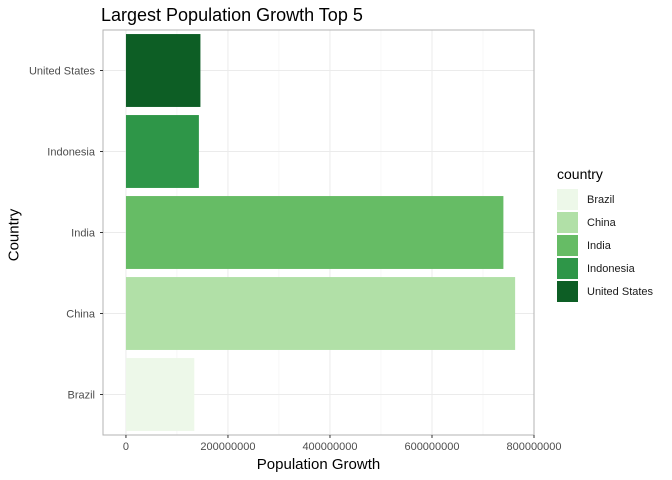 The image size is (672, 480). I want to click on y-tick-label: United States, so click(62, 72).